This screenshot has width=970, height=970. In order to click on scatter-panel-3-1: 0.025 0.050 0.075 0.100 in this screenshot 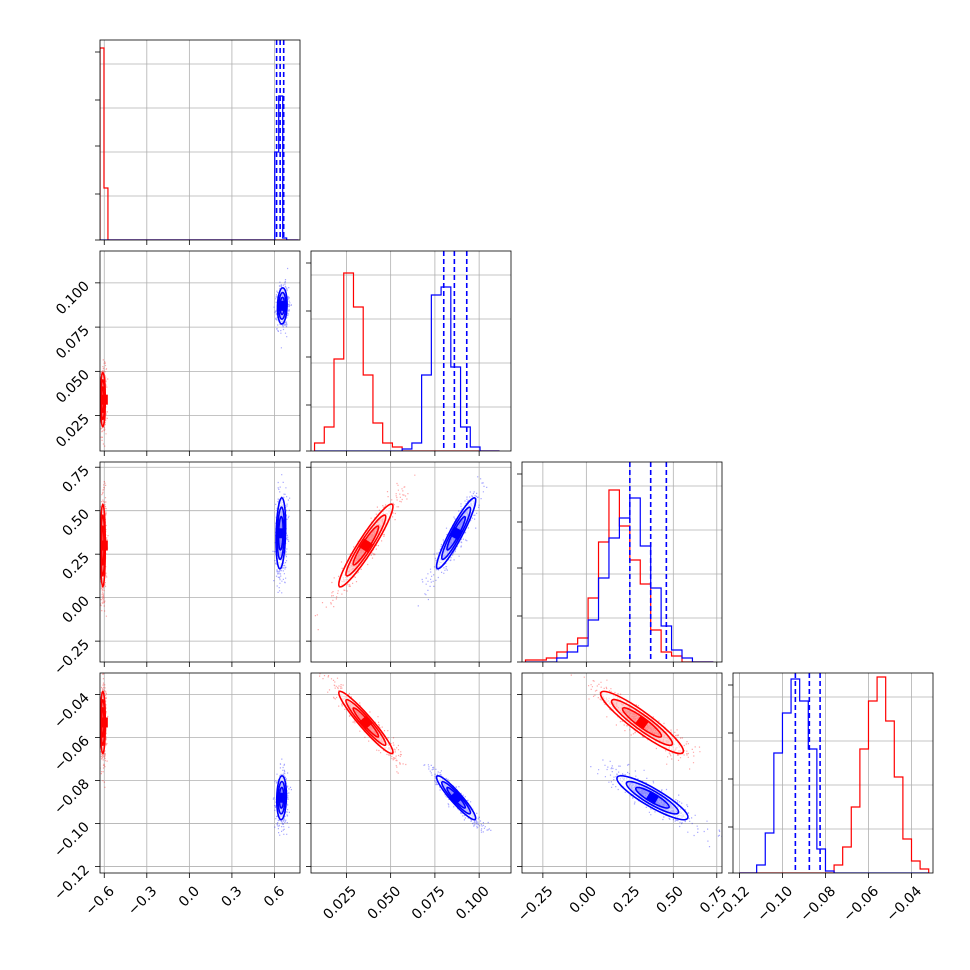, I will do `click(409, 797)`.